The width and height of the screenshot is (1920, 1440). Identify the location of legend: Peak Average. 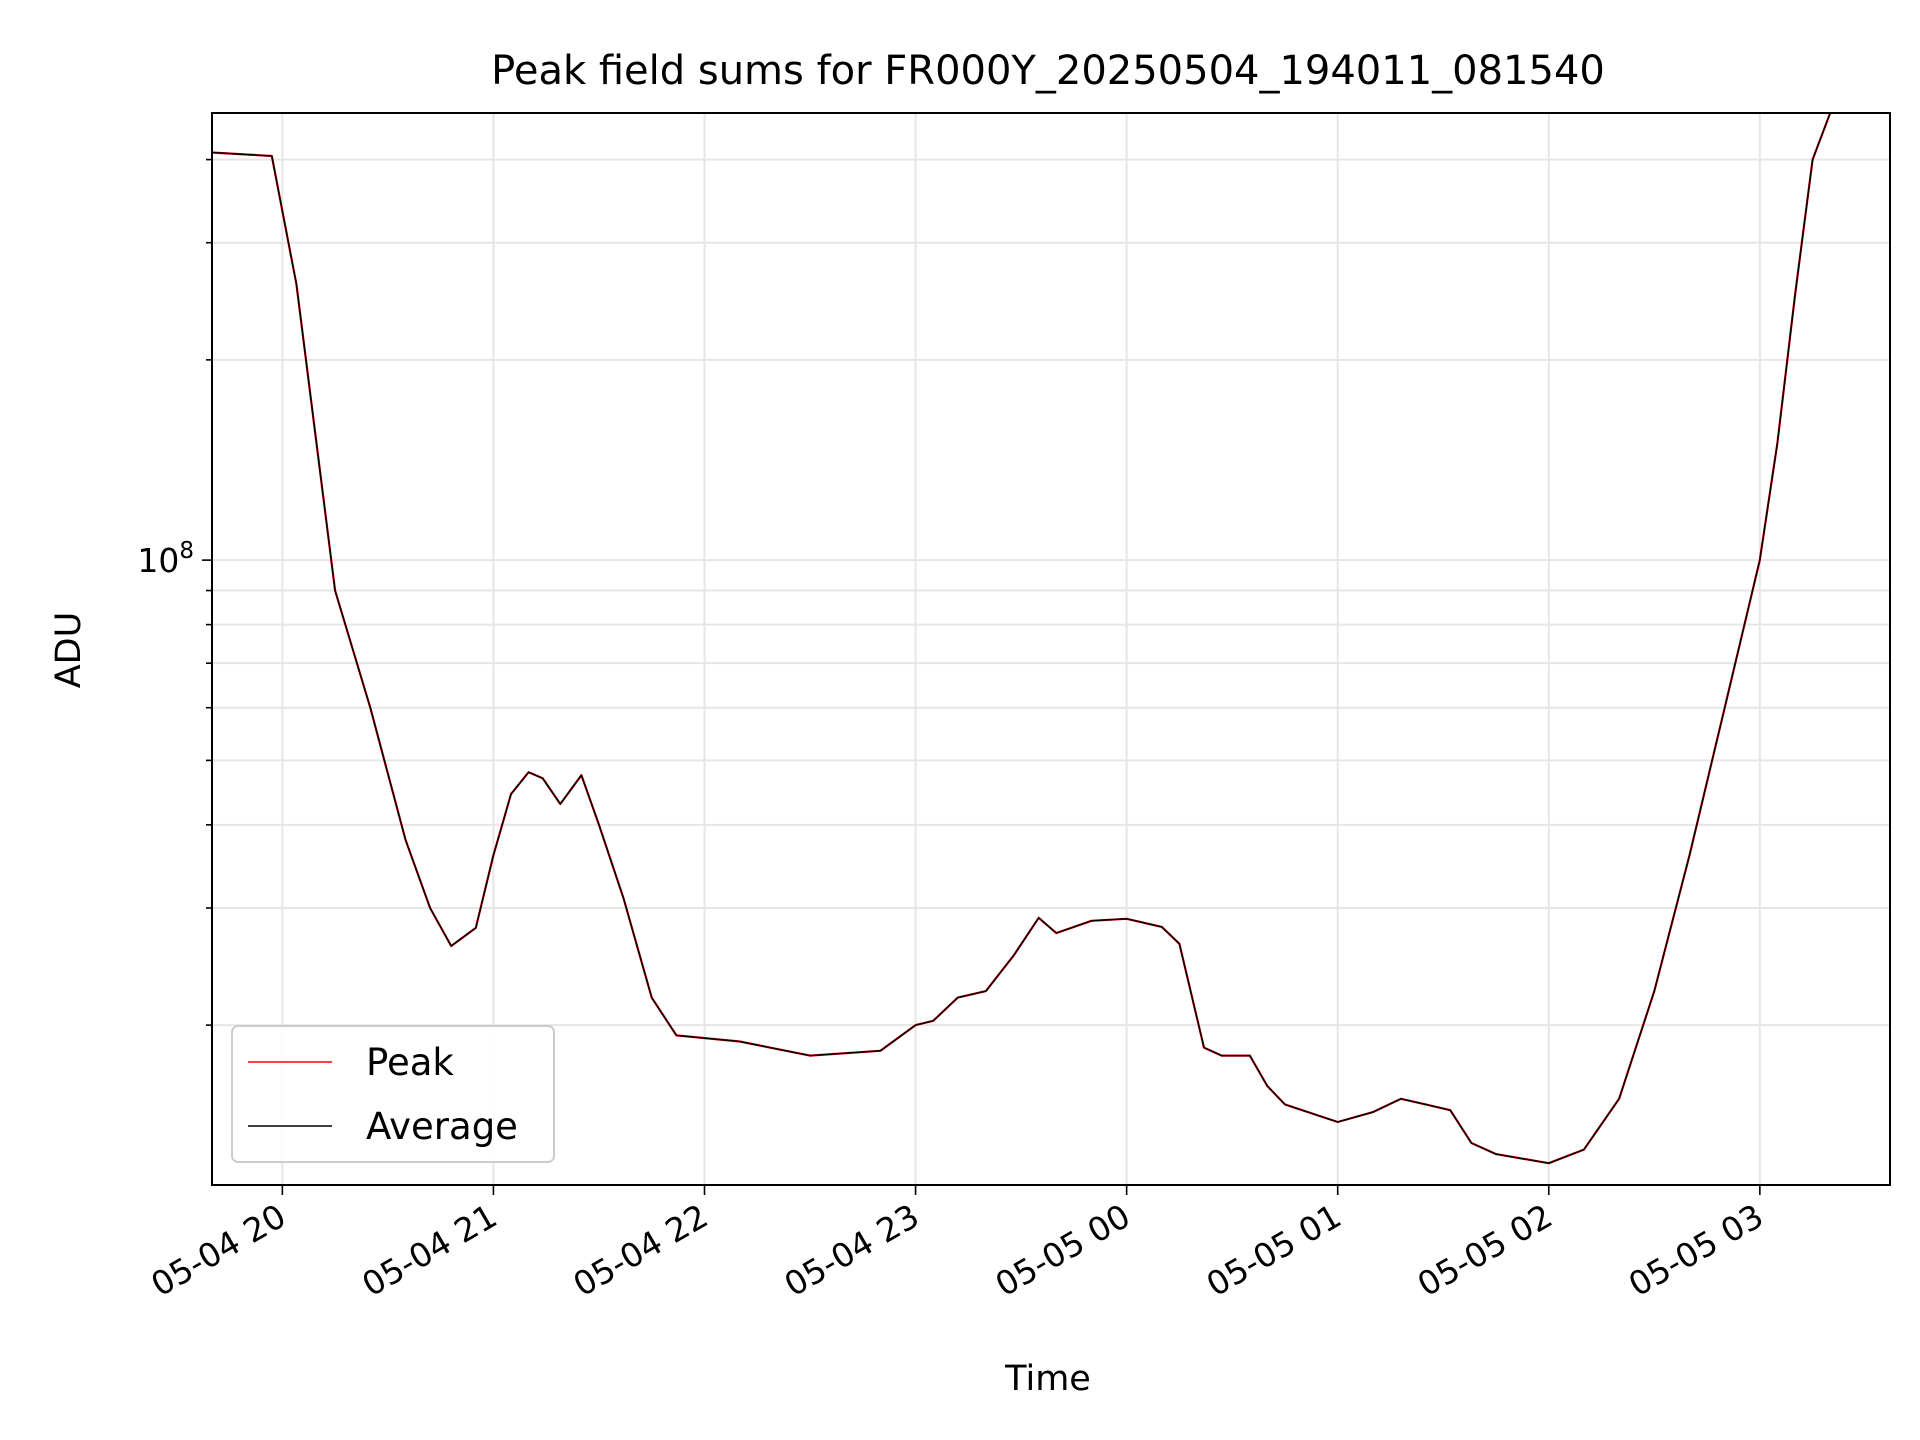
(393, 1094).